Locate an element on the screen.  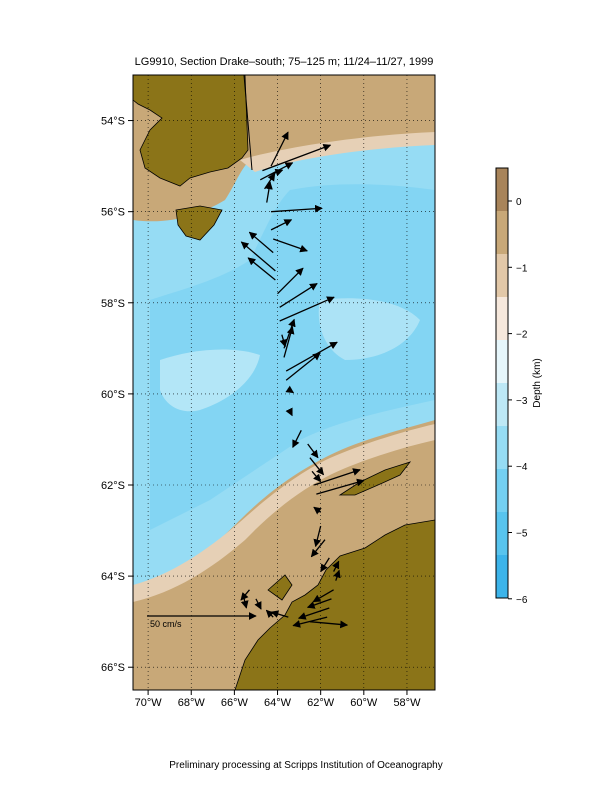
latitude-axis: 54°S 56°S 58°S 60°S 62°S 64°S 66°S is located at coordinates (117, 395).